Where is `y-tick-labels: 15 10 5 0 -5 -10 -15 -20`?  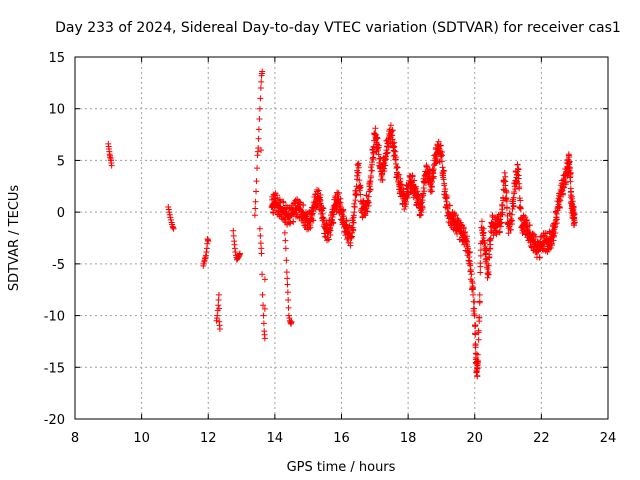
y-tick-labels: 15 10 5 0 -5 -10 -15 -20 is located at coordinates (54, 239).